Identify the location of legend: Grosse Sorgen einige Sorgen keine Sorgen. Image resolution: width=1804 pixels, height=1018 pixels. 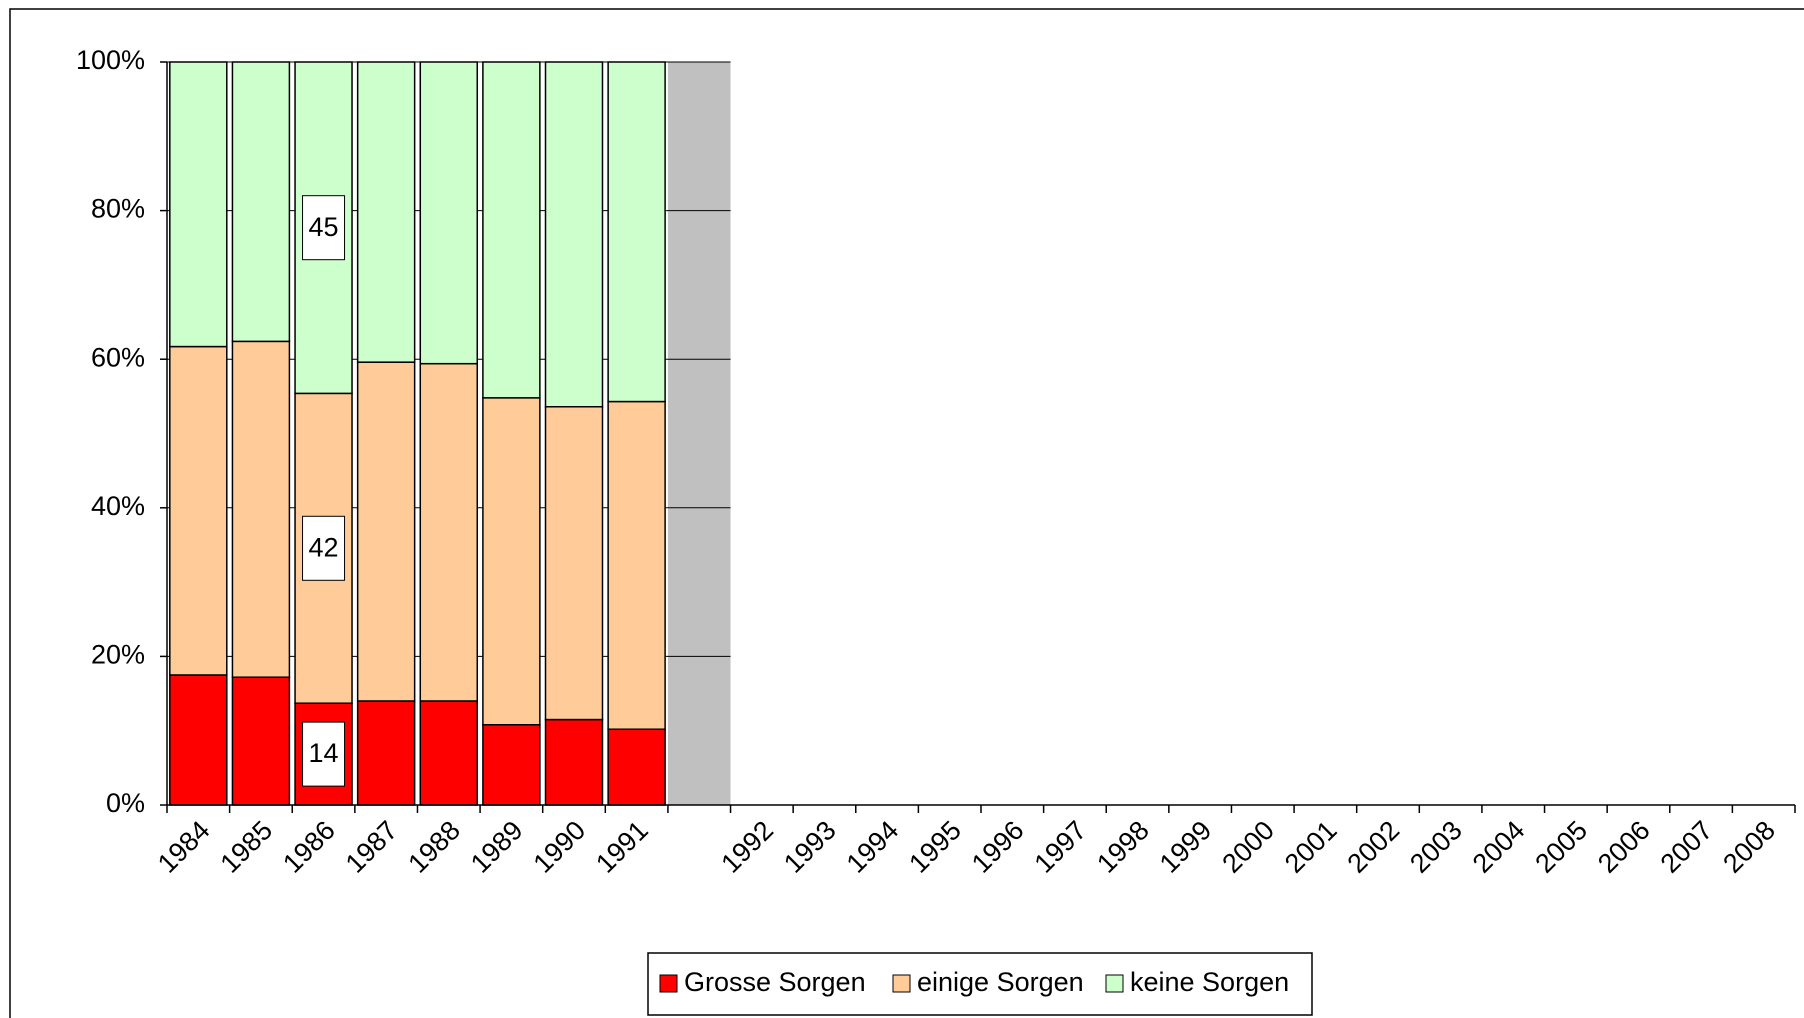
(980, 984).